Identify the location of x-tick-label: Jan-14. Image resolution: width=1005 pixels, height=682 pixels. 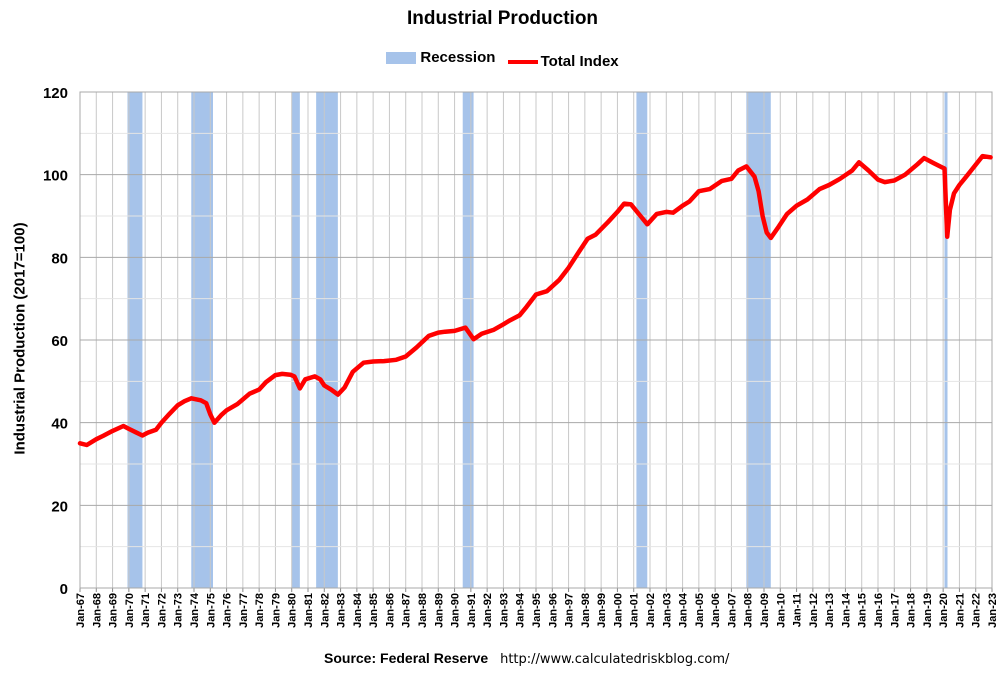
(846, 610).